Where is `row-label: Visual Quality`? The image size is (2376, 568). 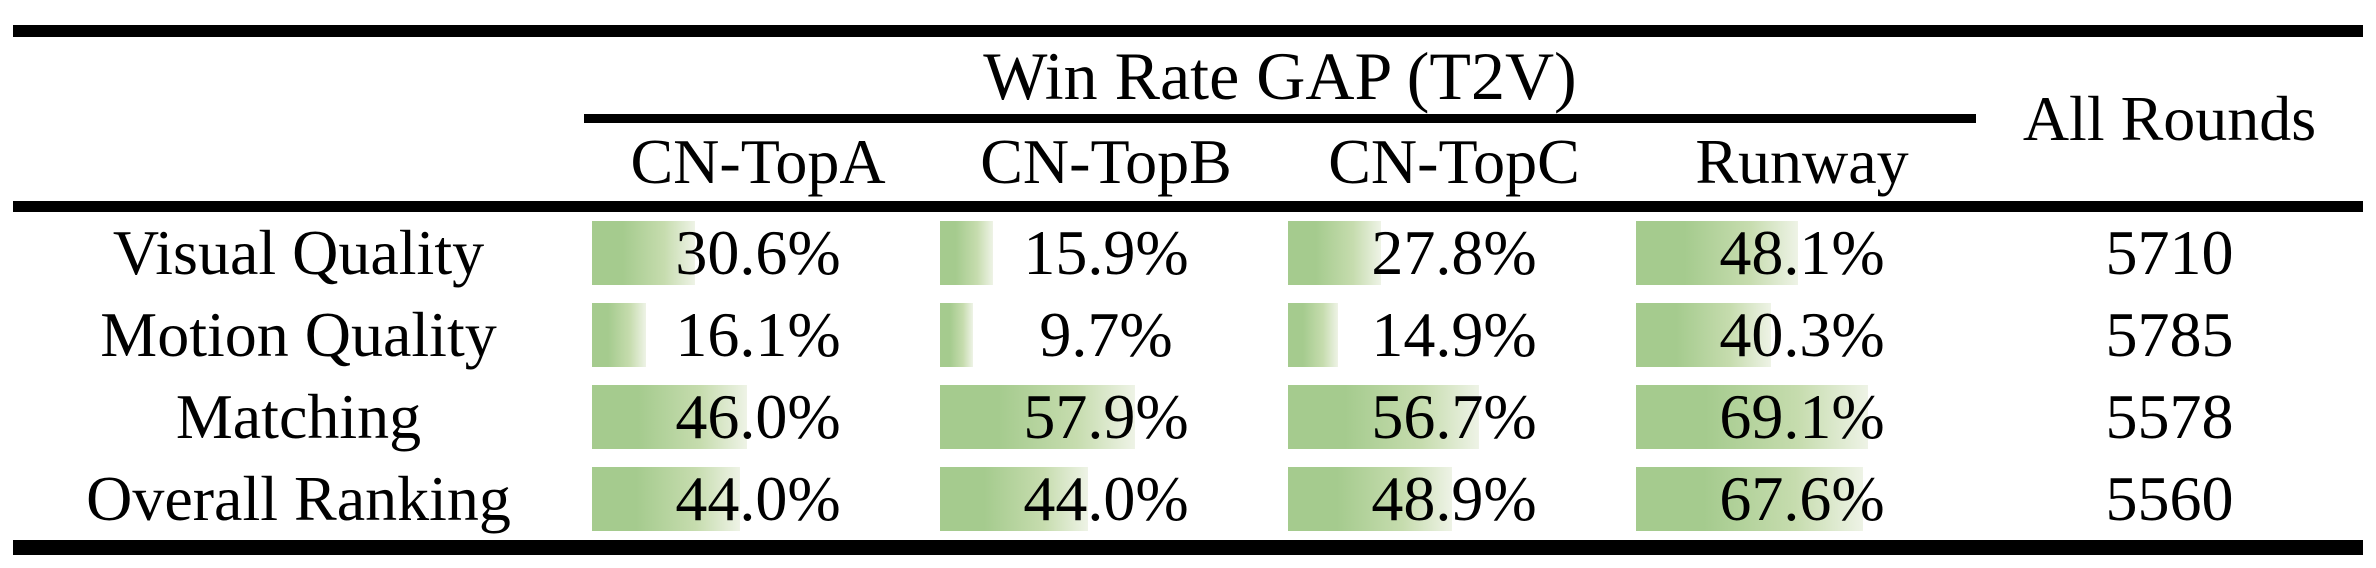 row-label: Visual Quality is located at coordinates (298, 252).